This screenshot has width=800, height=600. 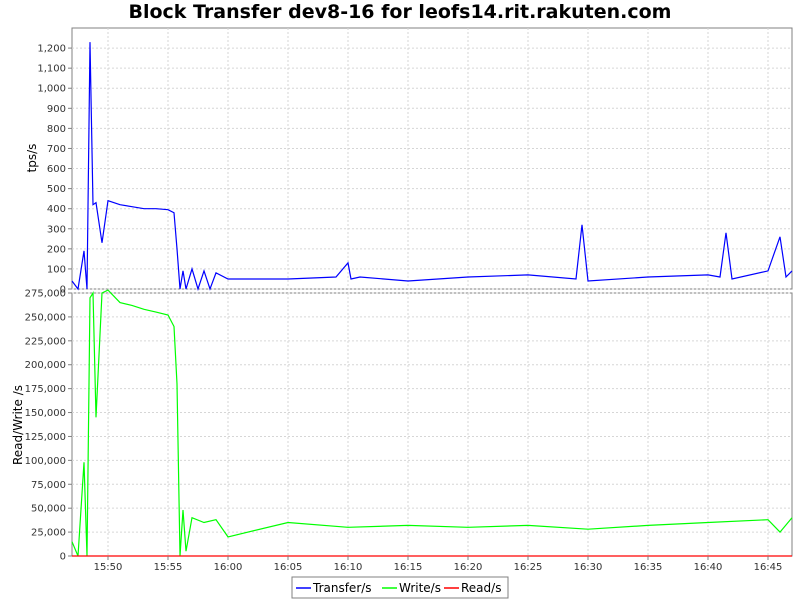 What do you see at coordinates (228, 567) in the screenshot?
I see `x-tick-label: 16:00` at bounding box center [228, 567].